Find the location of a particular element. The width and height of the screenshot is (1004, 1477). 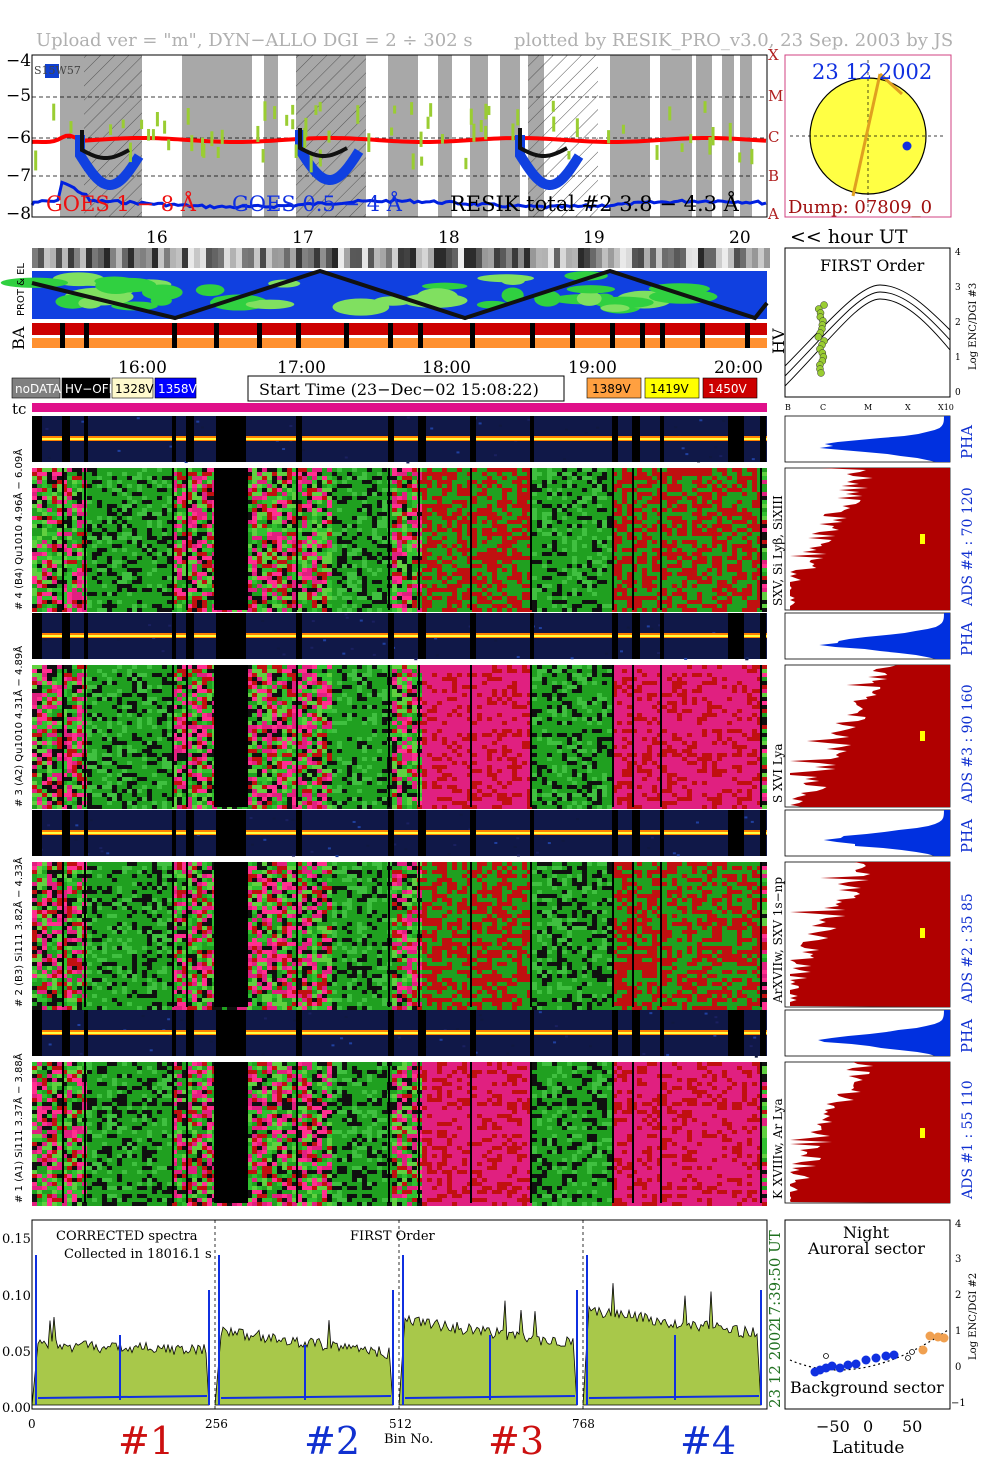

time-axis: 16:00 17:00 18:00 19:00 20:00 is located at coordinates (440, 368).